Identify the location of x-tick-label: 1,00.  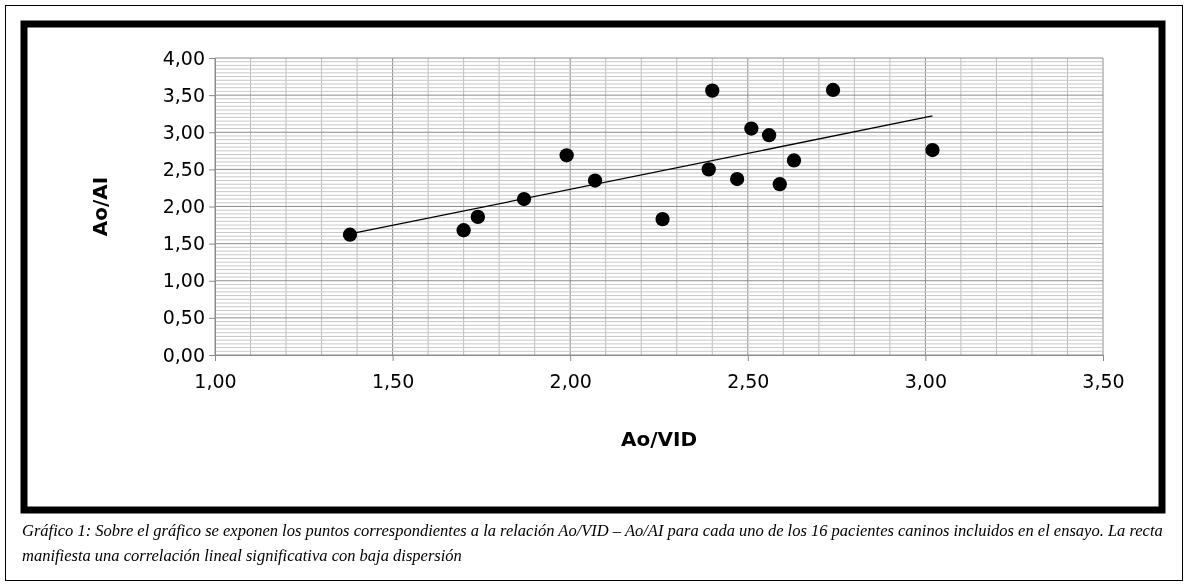
(215, 381).